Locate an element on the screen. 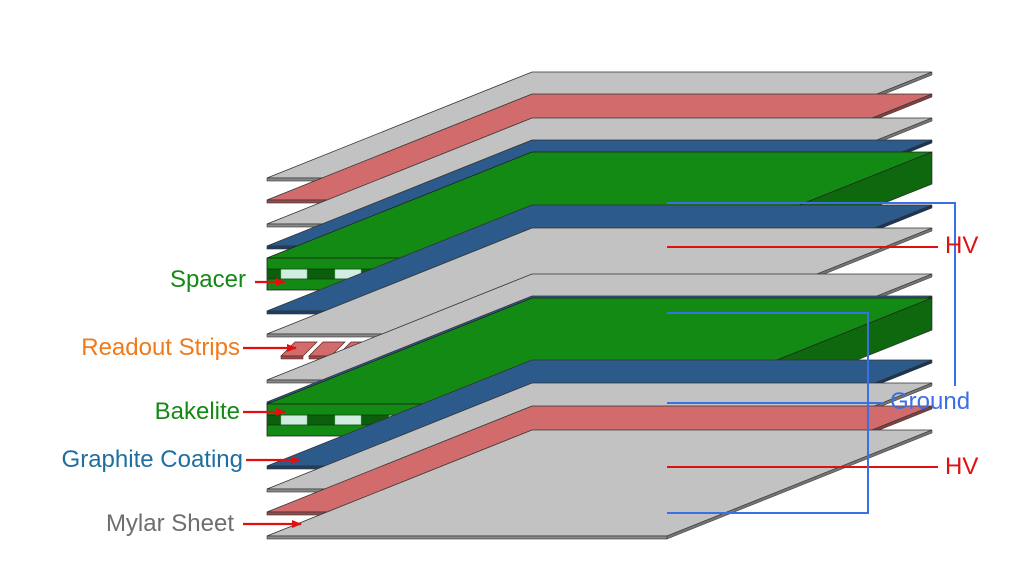 The image size is (1011, 570). label-ground: Ground is located at coordinates (930, 401).